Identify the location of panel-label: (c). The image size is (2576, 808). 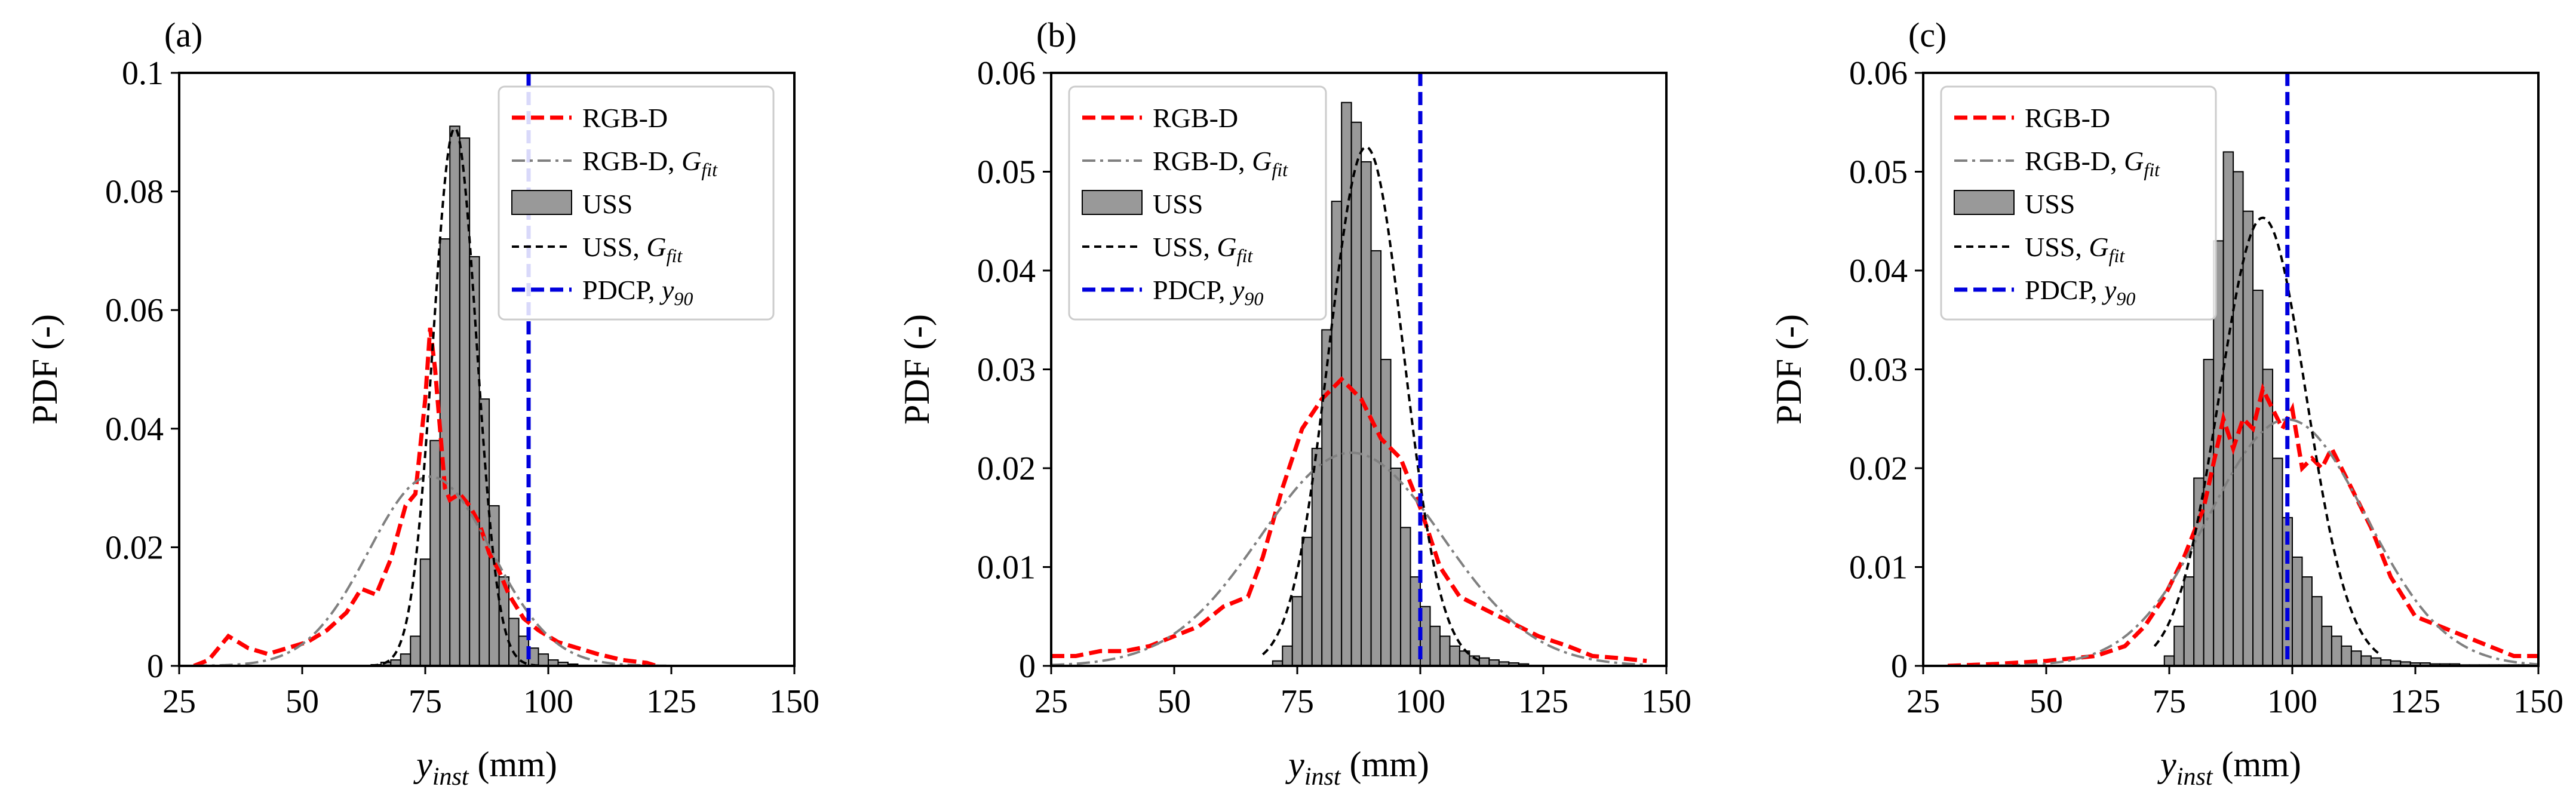
(1927, 35).